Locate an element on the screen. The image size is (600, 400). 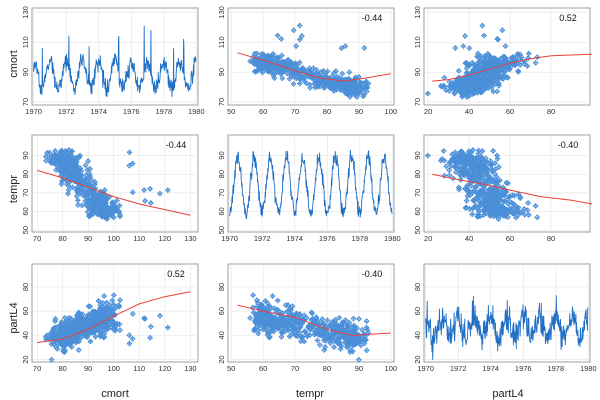
x-tick-label: 120 is located at coordinates (165, 368).